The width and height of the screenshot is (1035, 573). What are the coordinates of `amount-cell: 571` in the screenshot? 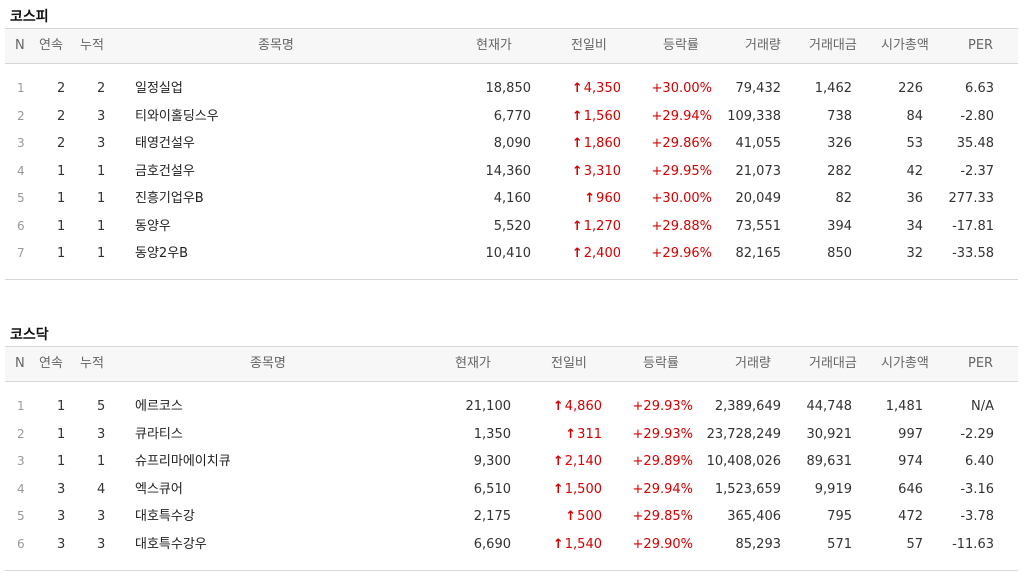 It's located at (839, 544).